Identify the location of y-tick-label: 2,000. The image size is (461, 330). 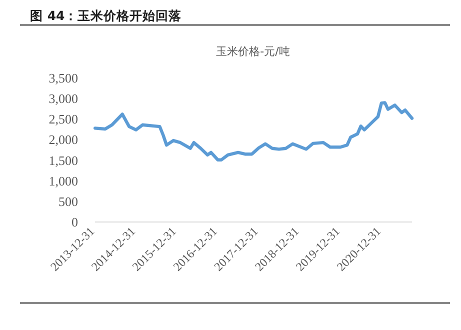
(63, 140).